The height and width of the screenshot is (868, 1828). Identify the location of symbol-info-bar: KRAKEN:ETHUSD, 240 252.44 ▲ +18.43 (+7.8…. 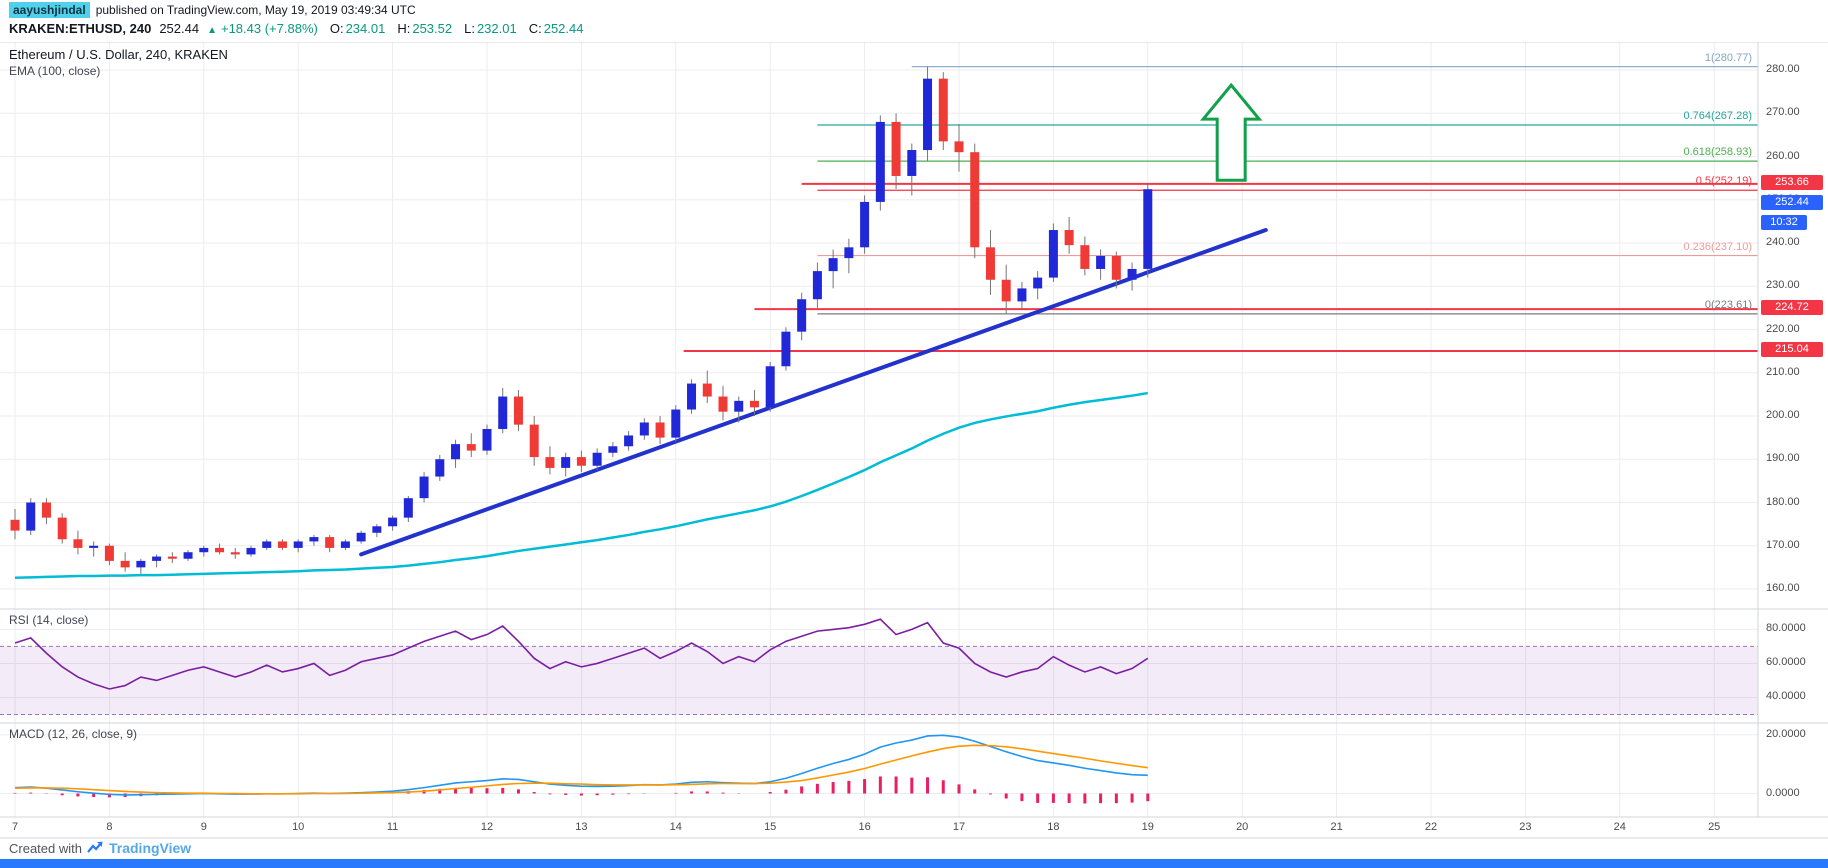
(296, 28).